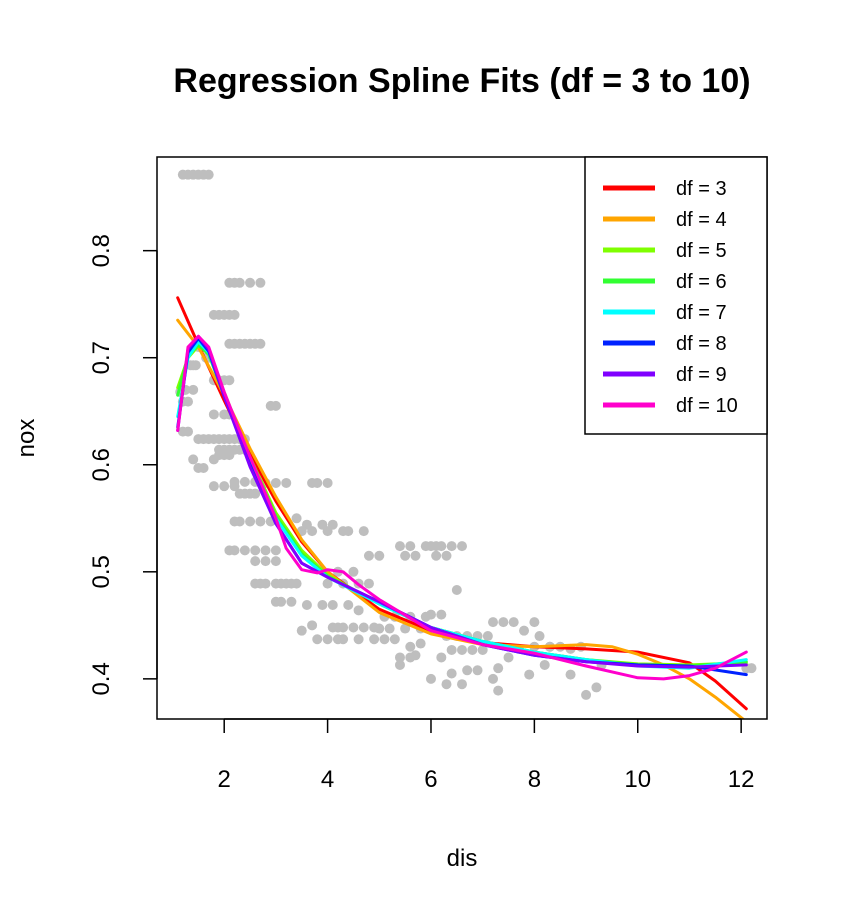 The width and height of the screenshot is (848, 916). Describe the element at coordinates (224, 779) in the screenshot. I see `x-tick-label: 2` at that location.